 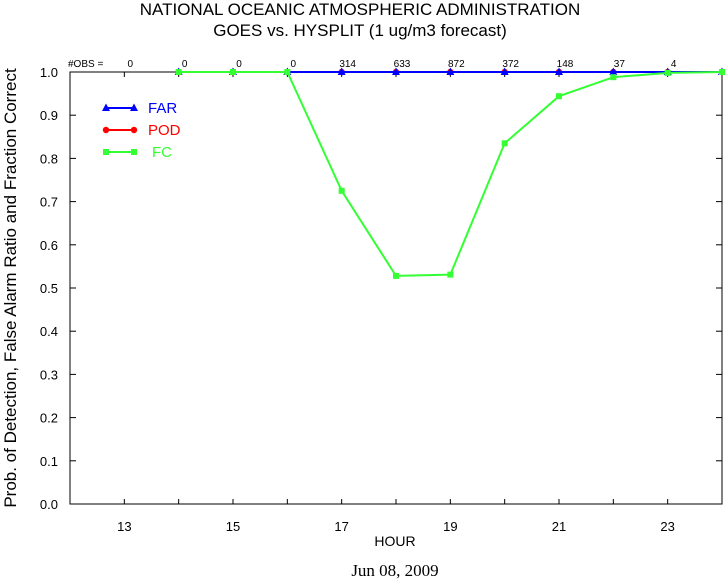 I want to click on y-tick-label: 1.0, so click(x=49, y=72).